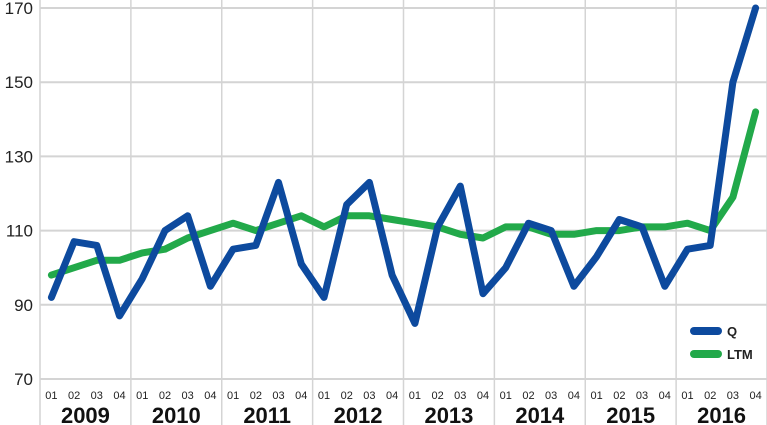 Image resolution: width=767 pixels, height=425 pixels. I want to click on y-axis: 70 90 110 130 150 170, so click(19, 194).